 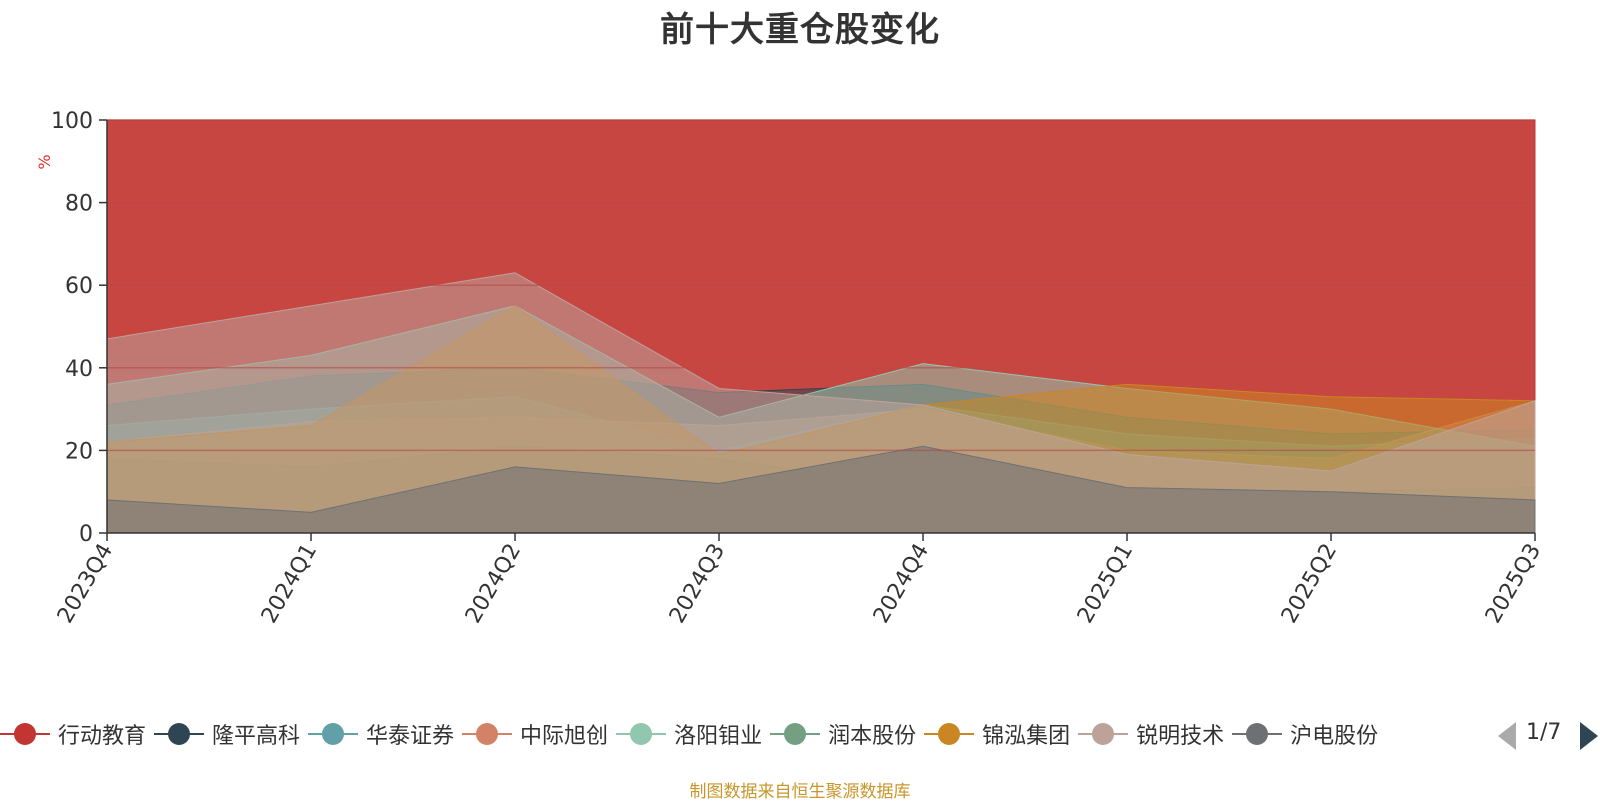 I want to click on chart-legend: 行动教育 隆平高科 华泰证券 中际旭创 洛阳钼业 润本股份 锦泓集团 锐明技术 沪电股份, so click(x=740, y=736).